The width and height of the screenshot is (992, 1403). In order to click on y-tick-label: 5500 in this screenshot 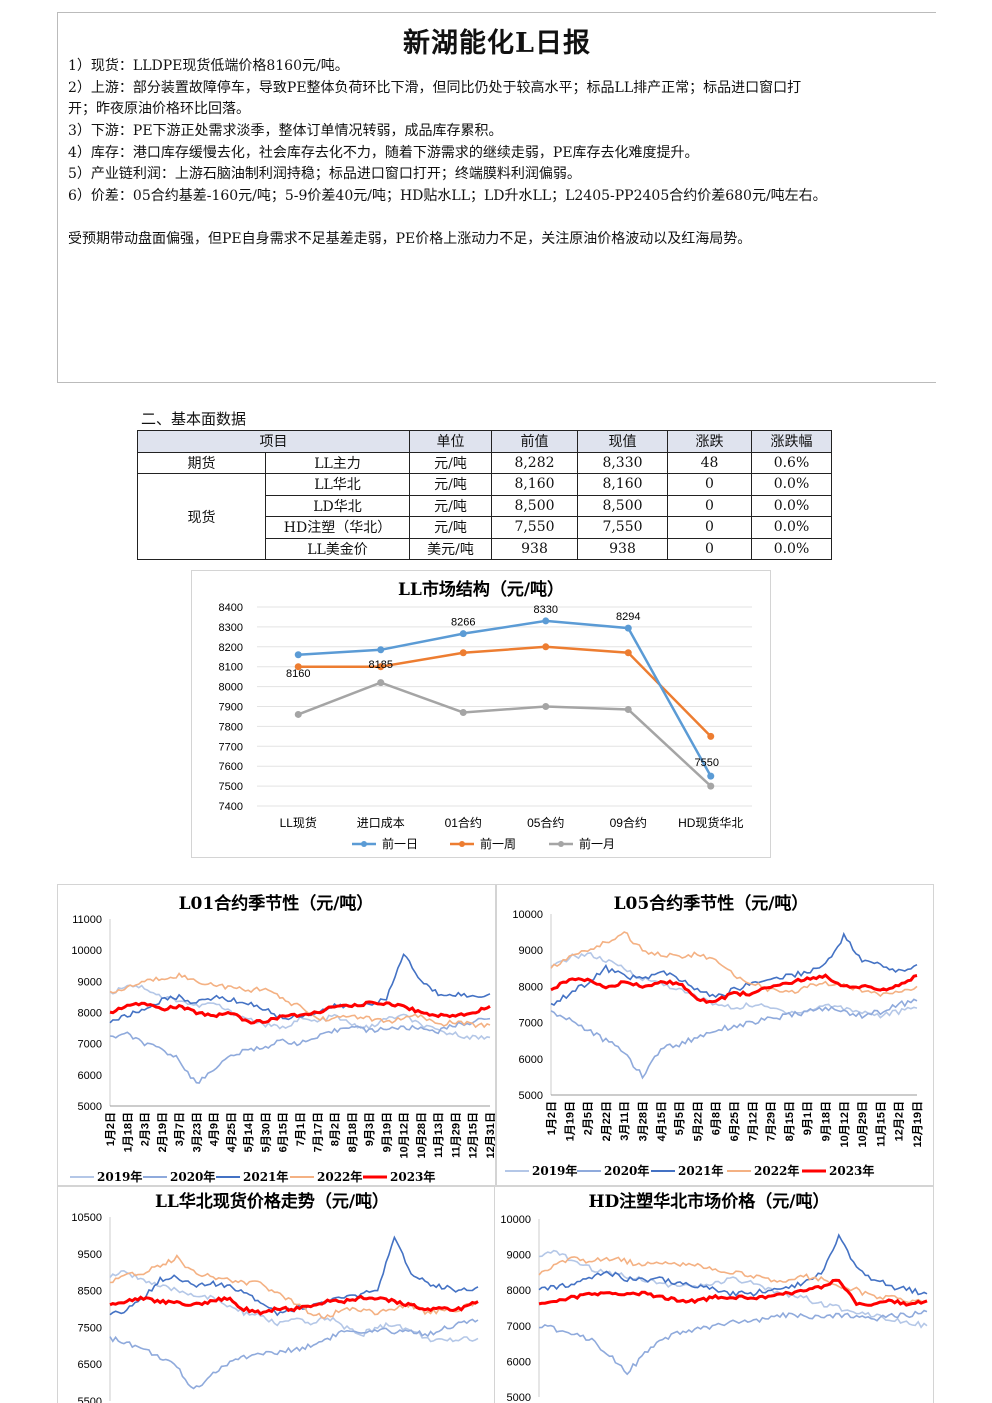, I will do `click(90, 1399)`.